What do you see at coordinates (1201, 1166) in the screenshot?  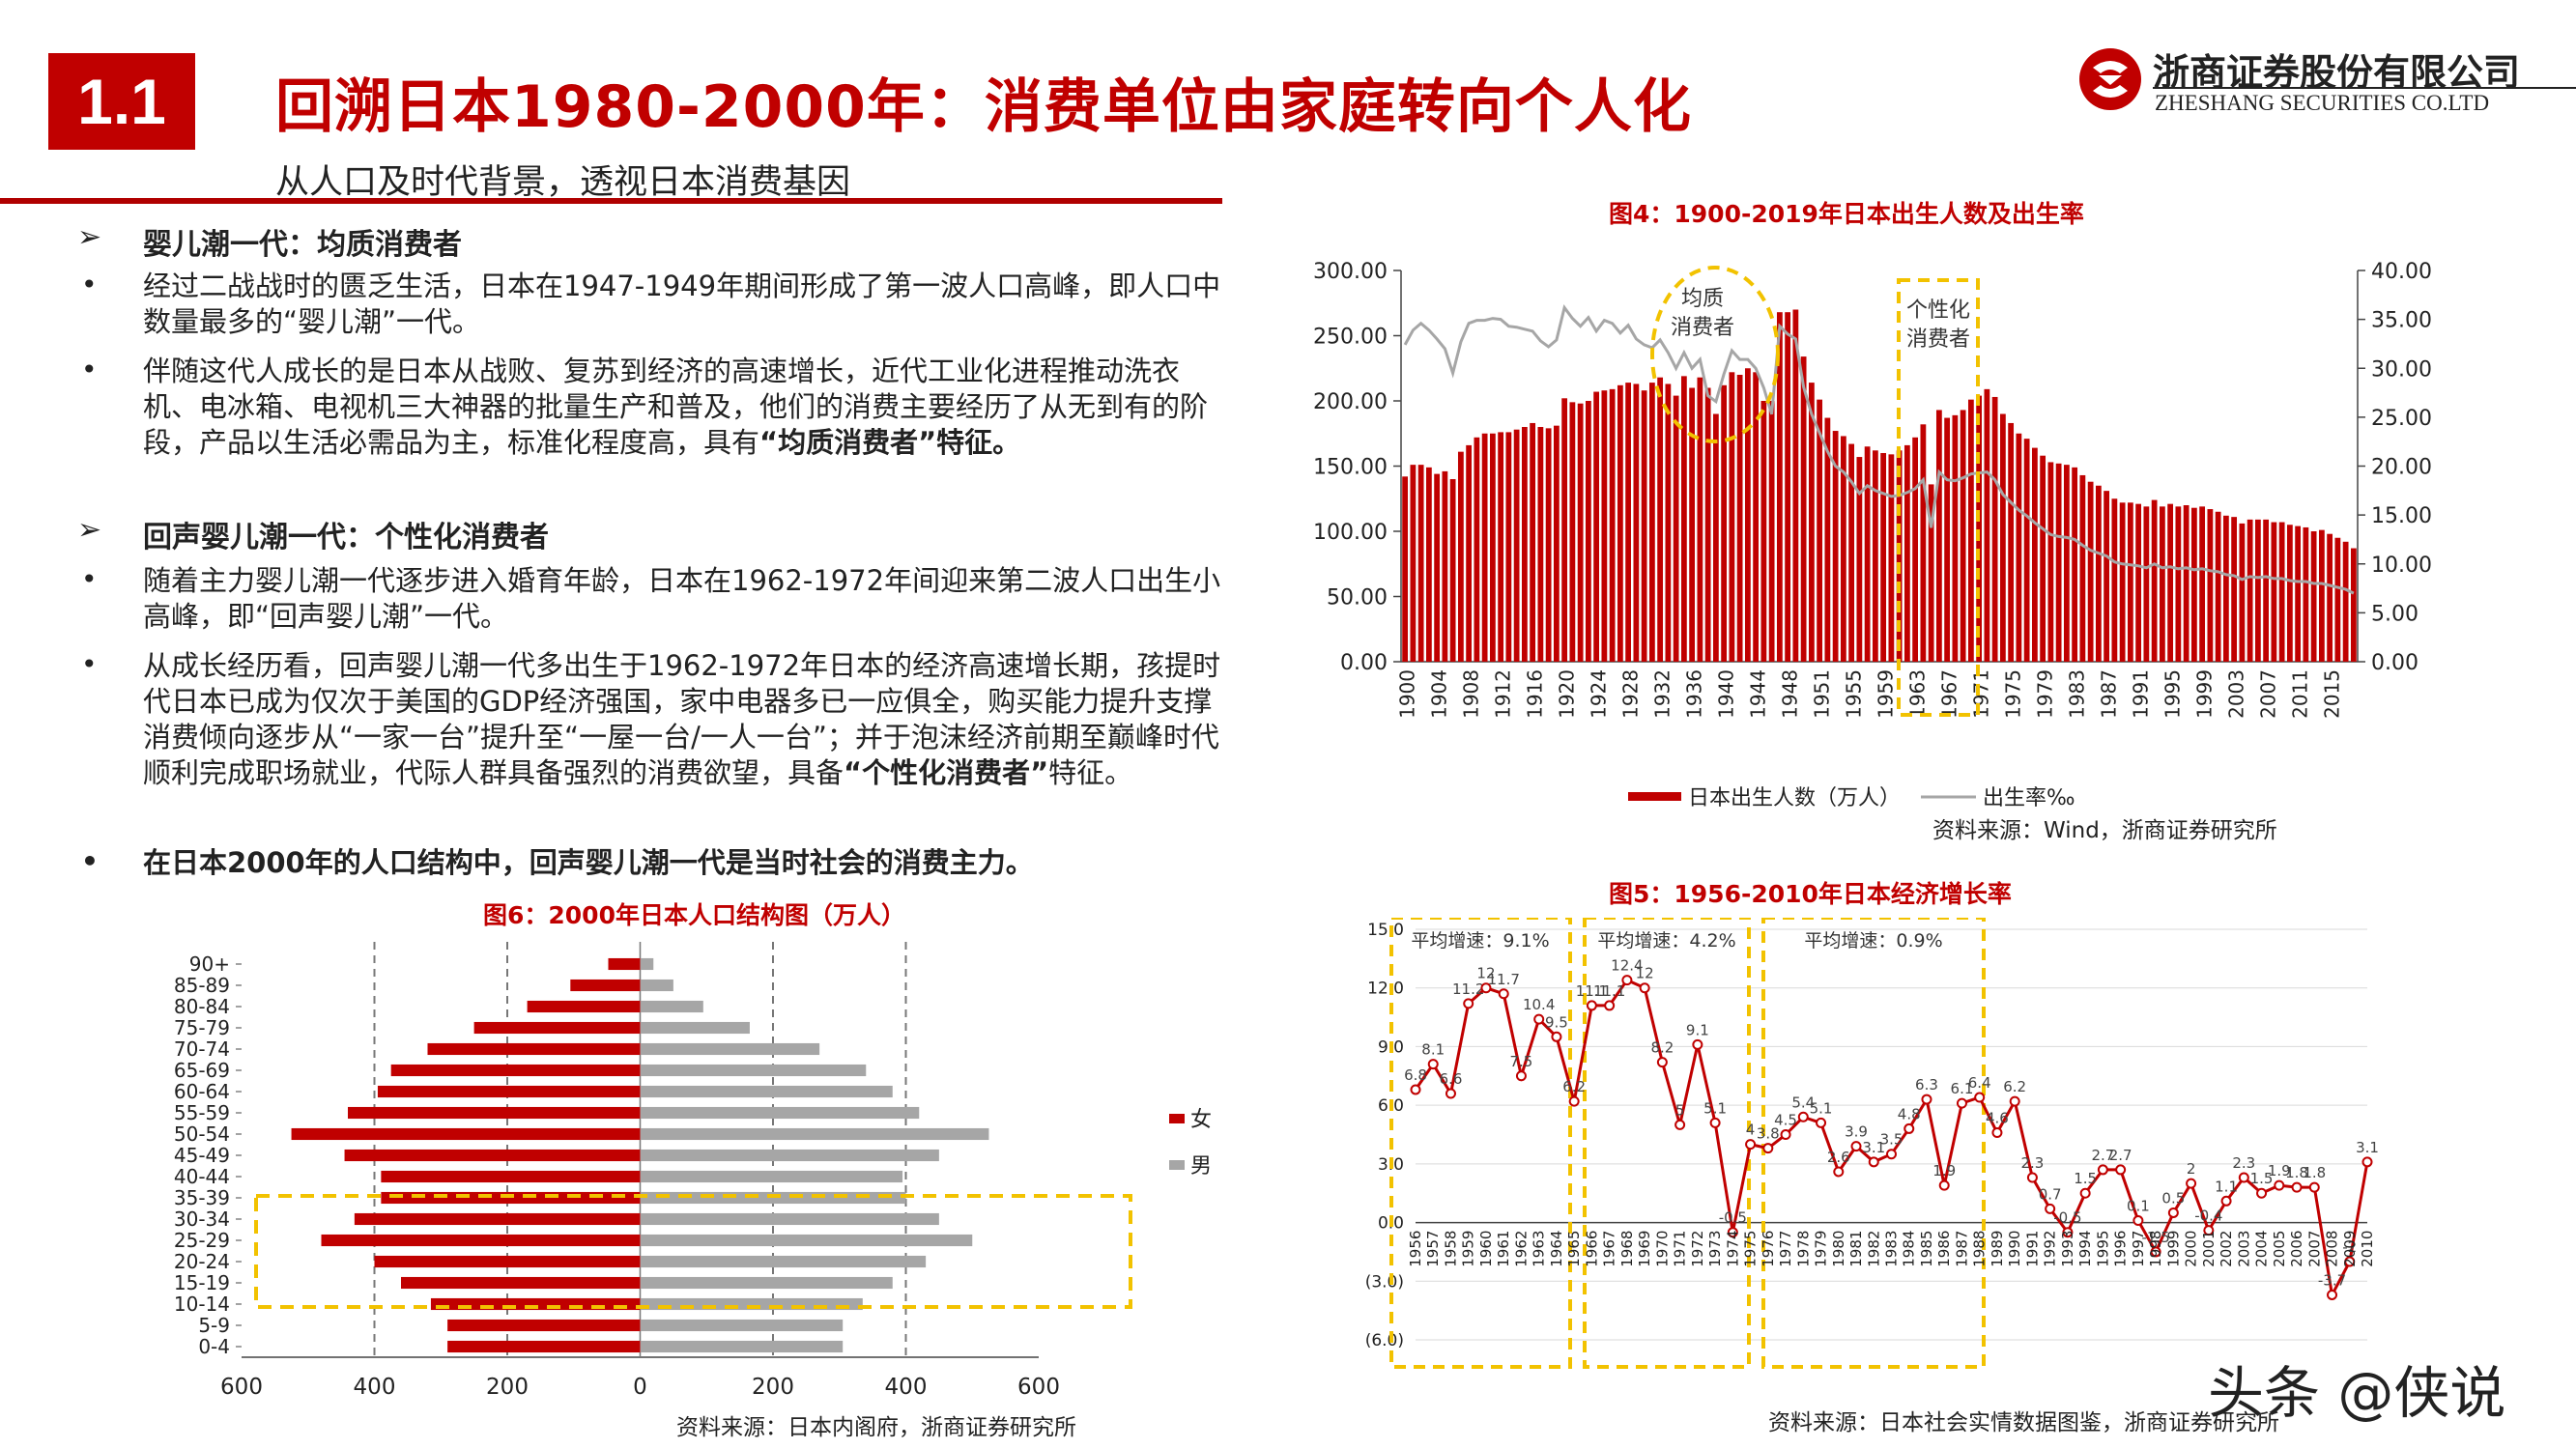 I see `fig6-legend-male-label: 男` at bounding box center [1201, 1166].